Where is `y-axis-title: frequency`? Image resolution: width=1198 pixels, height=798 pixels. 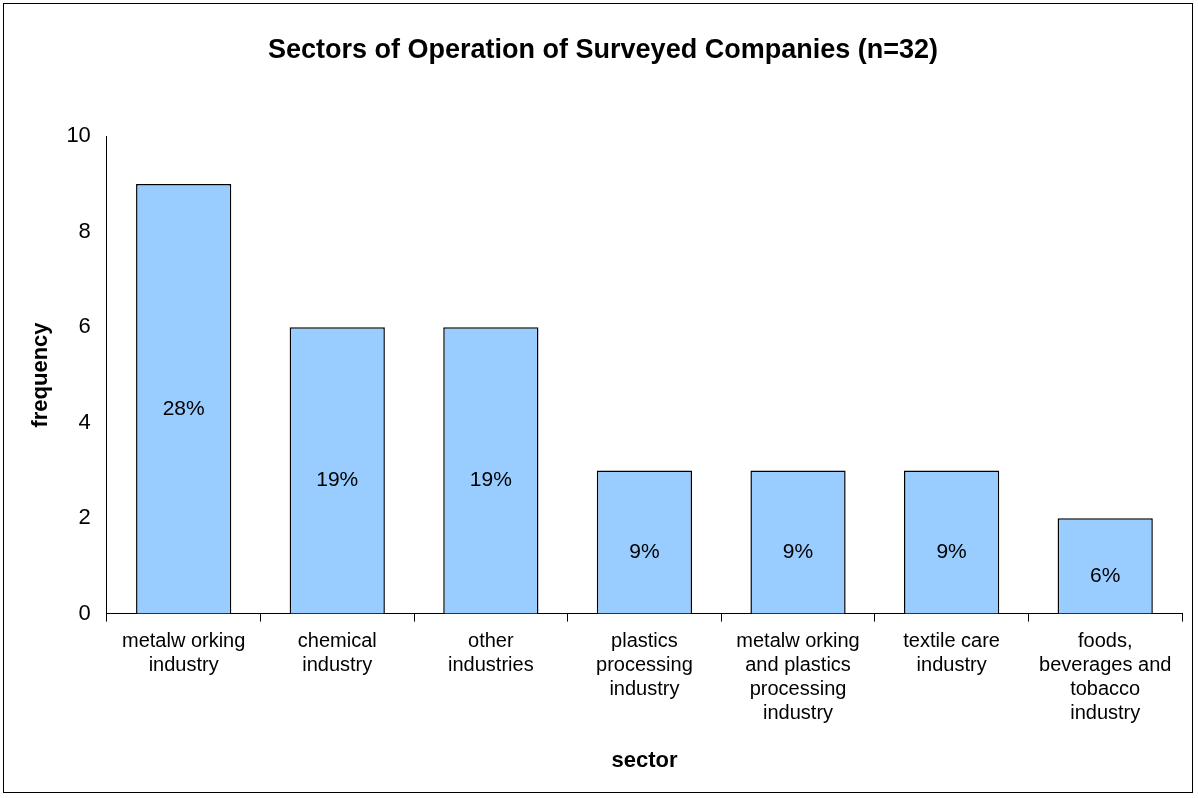
y-axis-title: frequency is located at coordinates (40, 374).